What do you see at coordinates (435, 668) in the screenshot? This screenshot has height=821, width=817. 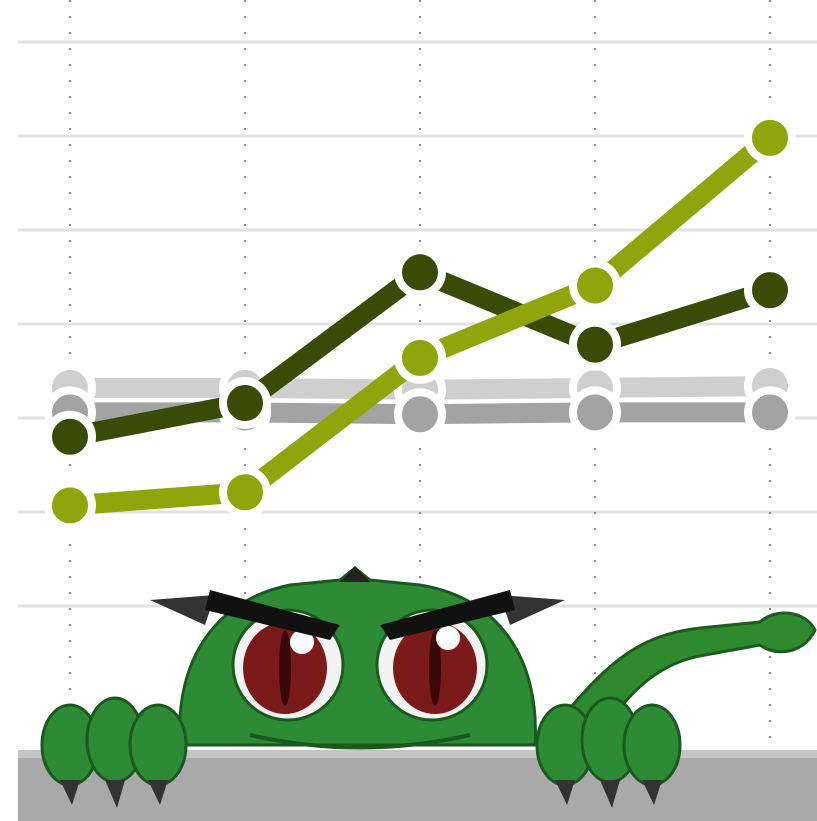 I see `pupil-right` at bounding box center [435, 668].